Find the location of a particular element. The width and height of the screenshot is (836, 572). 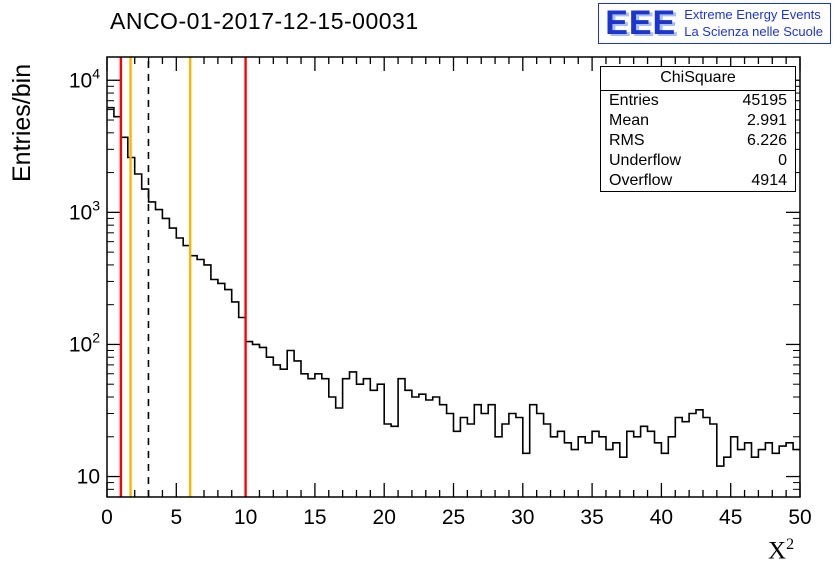

stats-row-underflow: Underflow 0 is located at coordinates (698, 161).